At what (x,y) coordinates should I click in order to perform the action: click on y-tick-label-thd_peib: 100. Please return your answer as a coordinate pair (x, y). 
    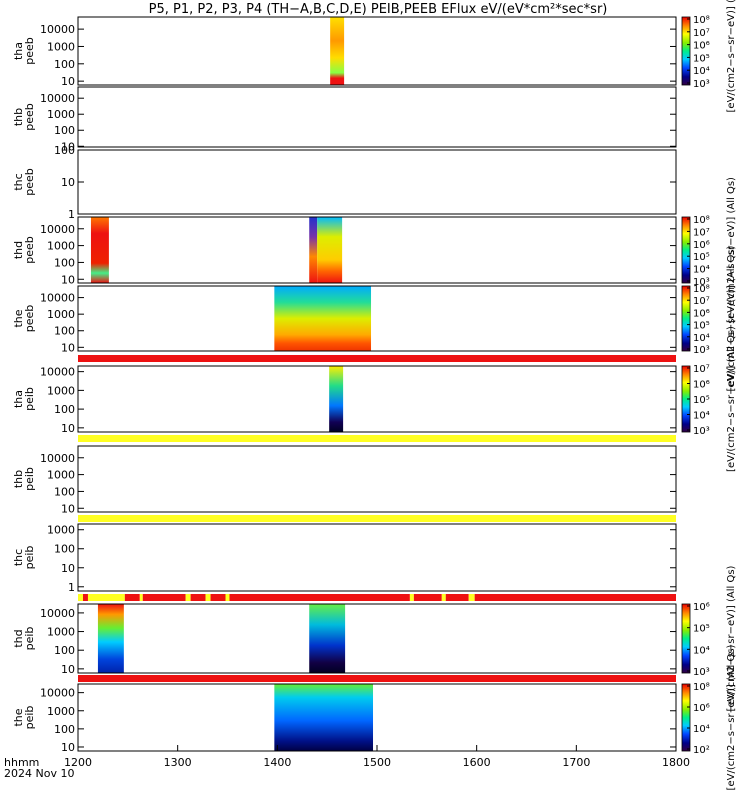
    Looking at the image, I should click on (64, 650).